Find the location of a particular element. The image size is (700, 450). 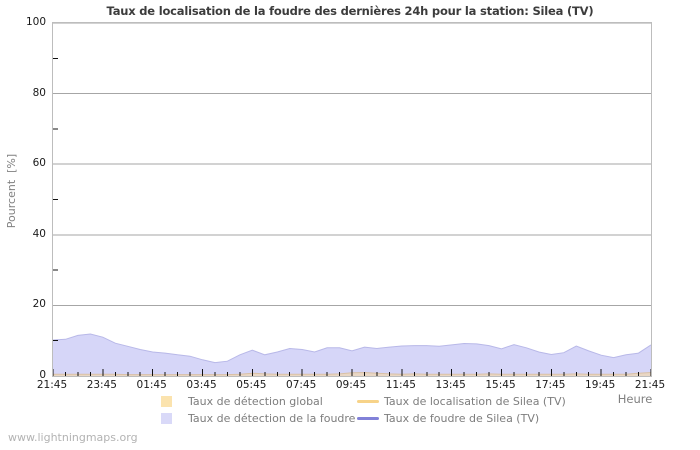

watermark: www.lightningmaps.org is located at coordinates (73, 437).